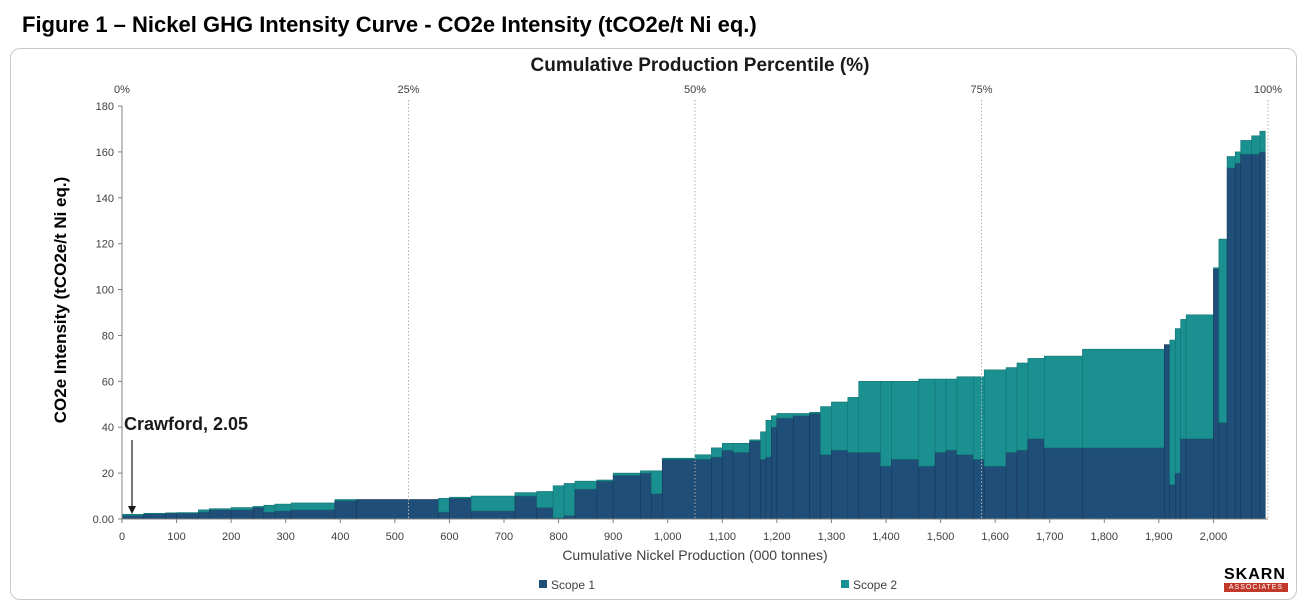  I want to click on x-tick-label-5: 500, so click(395, 537).